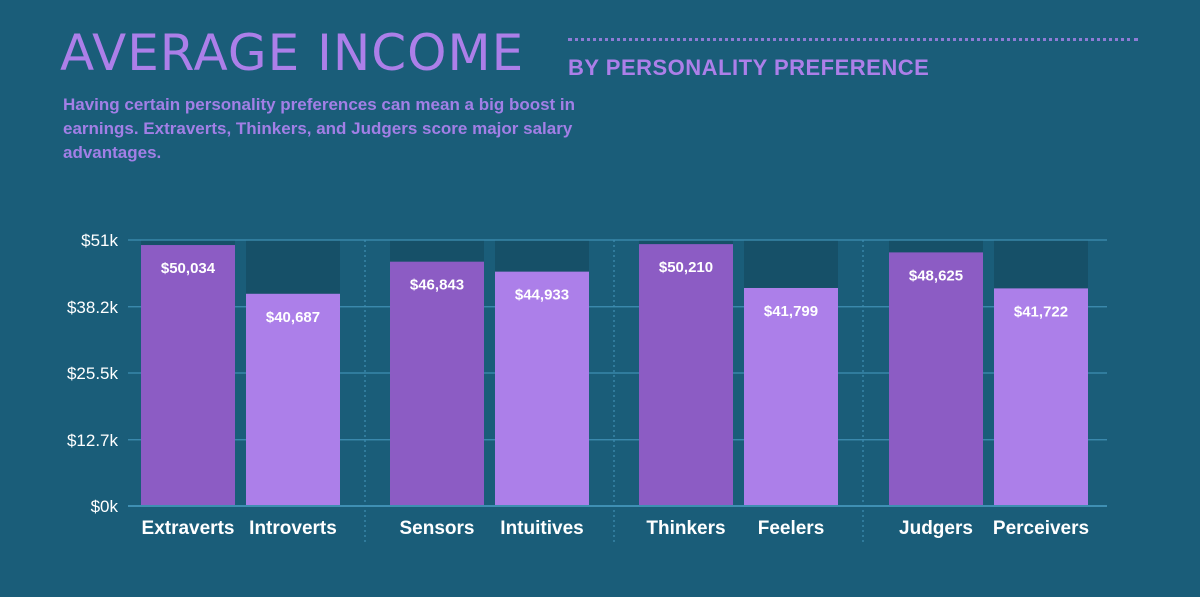 The height and width of the screenshot is (597, 1200). I want to click on bar-value-label: $41,722, so click(1041, 311).